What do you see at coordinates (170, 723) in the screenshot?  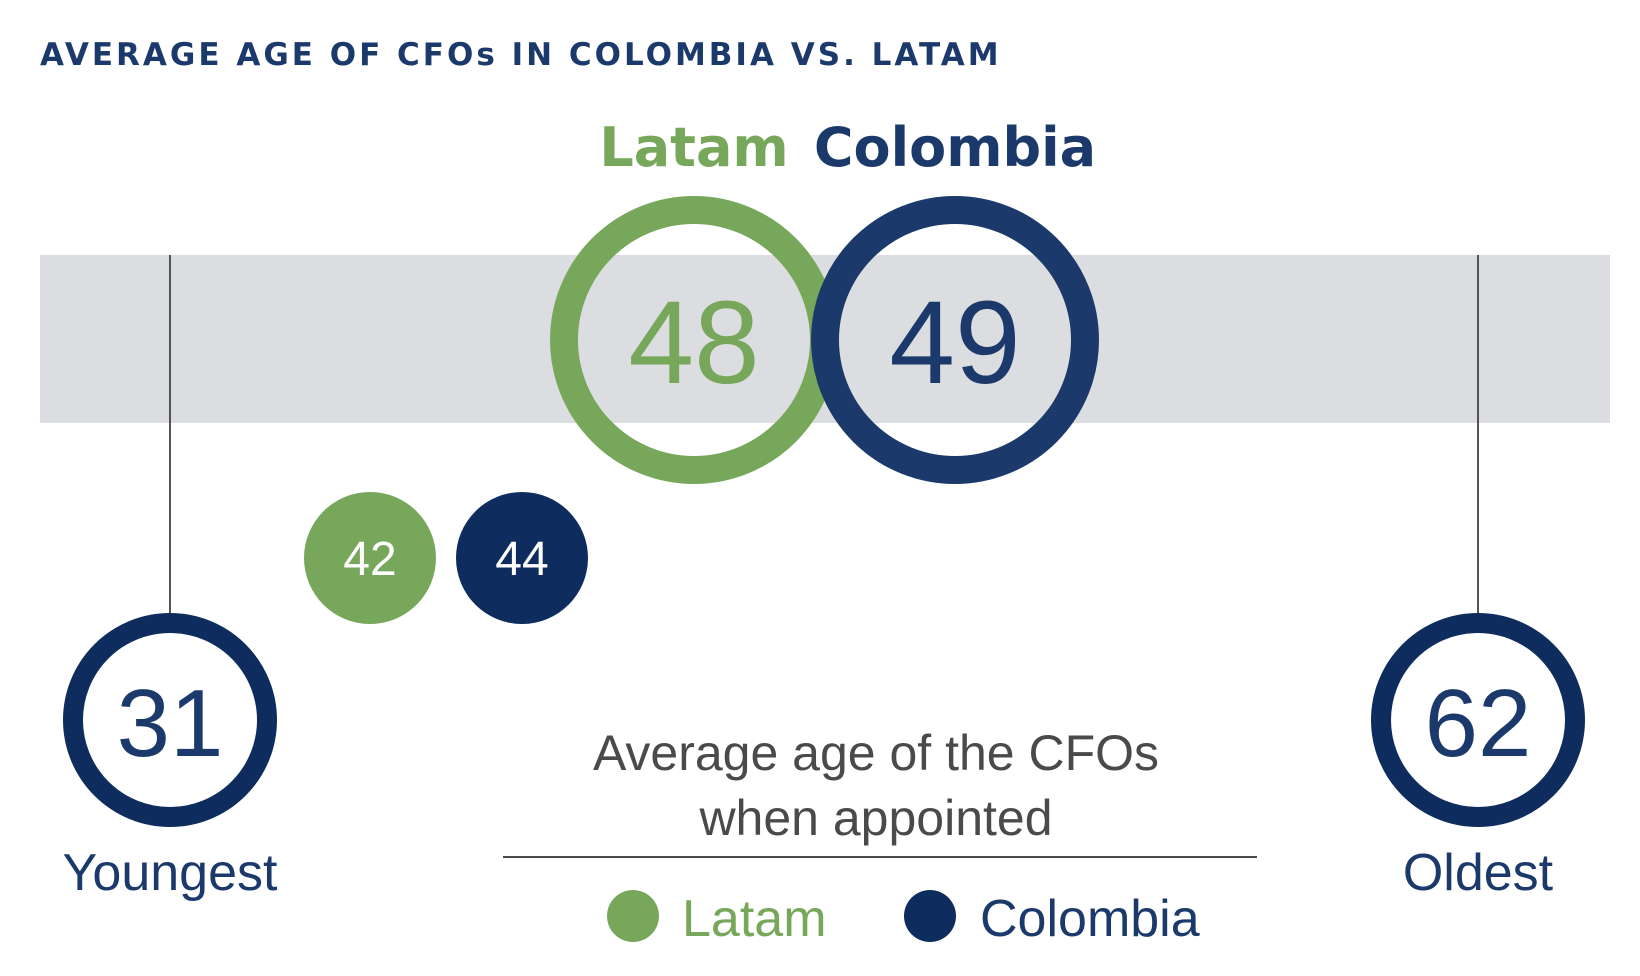 I see `youngest-value: 31` at bounding box center [170, 723].